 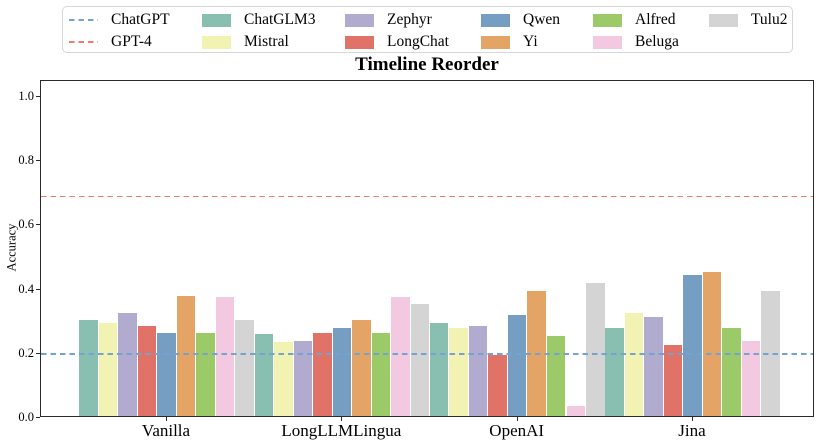 What do you see at coordinates (655, 19) in the screenshot?
I see `legend-label-alfred: Alfred` at bounding box center [655, 19].